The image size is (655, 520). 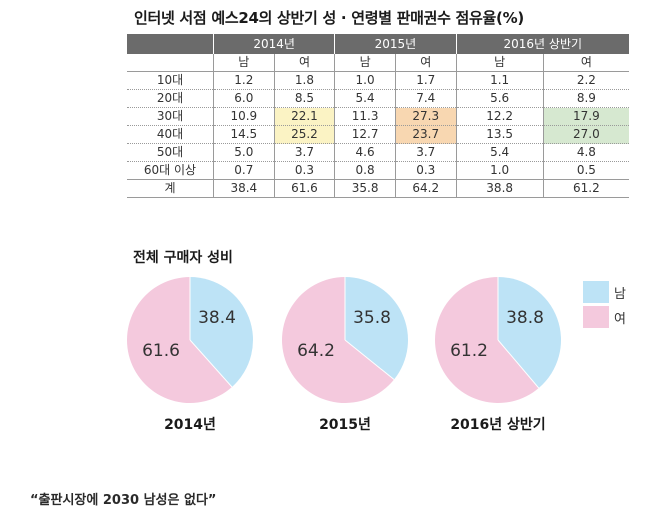 What do you see at coordinates (304, 188) in the screenshot?
I see `table-cell: 61.6` at bounding box center [304, 188].